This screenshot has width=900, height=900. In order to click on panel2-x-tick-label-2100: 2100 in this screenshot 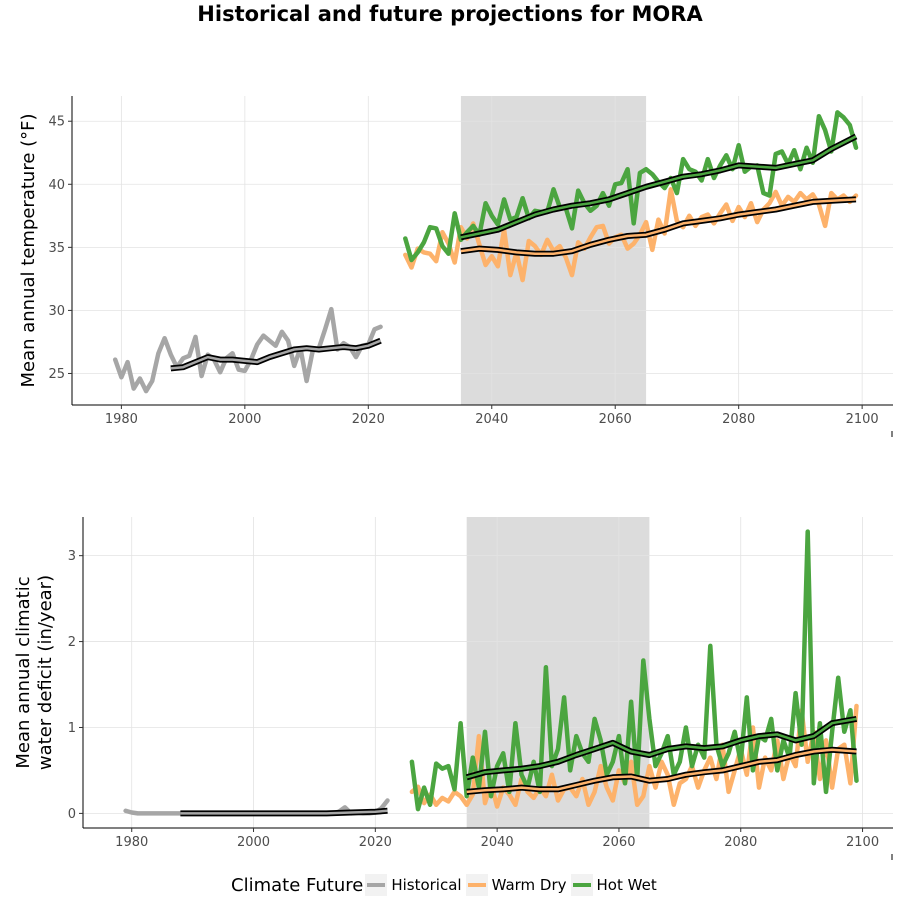, I will do `click(862, 842)`.